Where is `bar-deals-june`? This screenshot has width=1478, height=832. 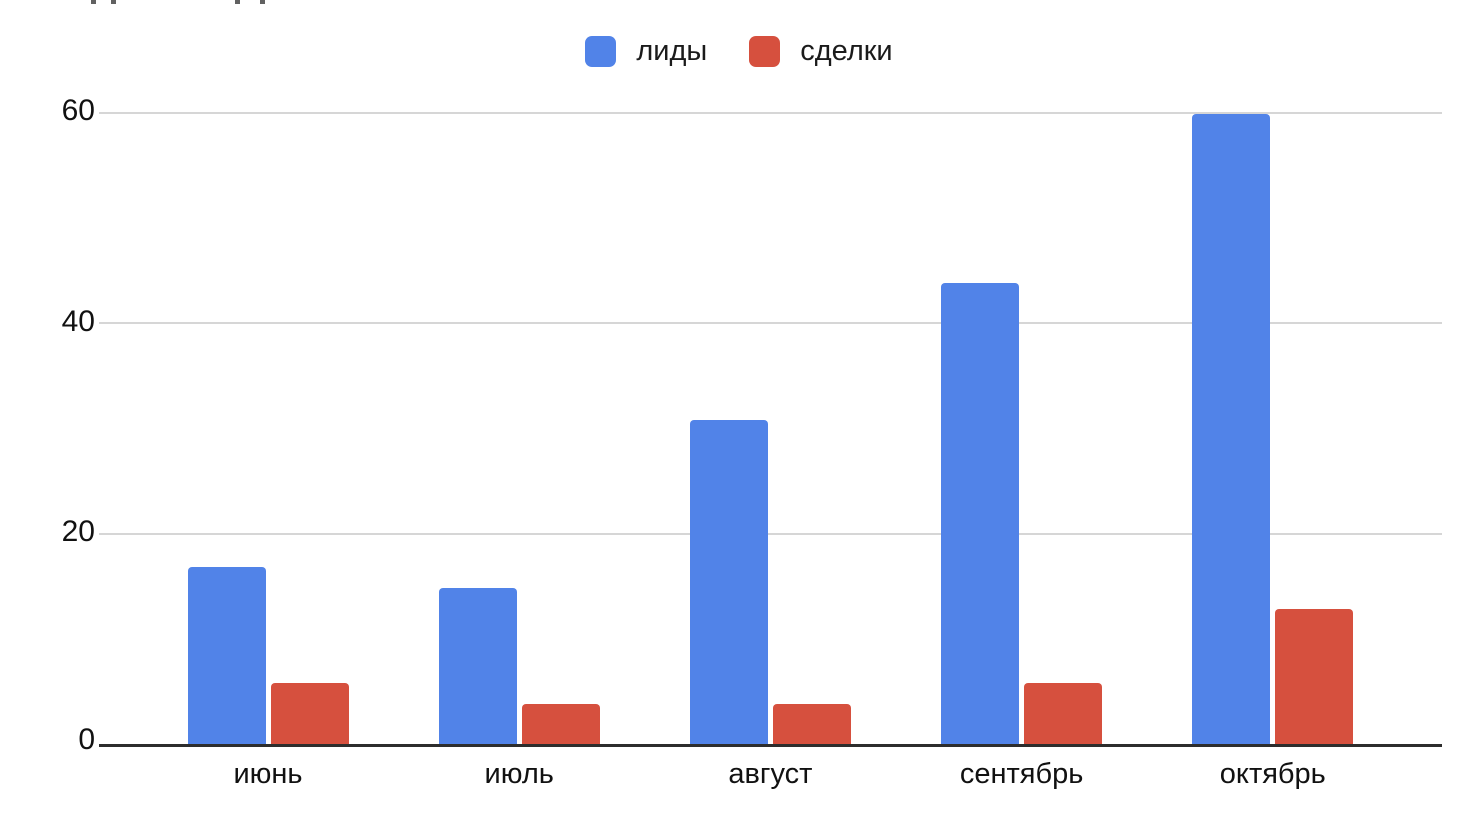
bar-deals-june is located at coordinates (309, 714).